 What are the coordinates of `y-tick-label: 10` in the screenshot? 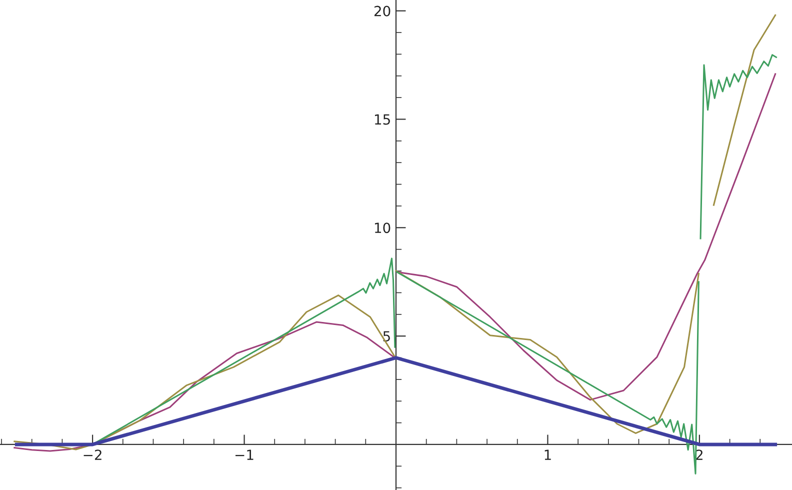 It's located at (382, 228).